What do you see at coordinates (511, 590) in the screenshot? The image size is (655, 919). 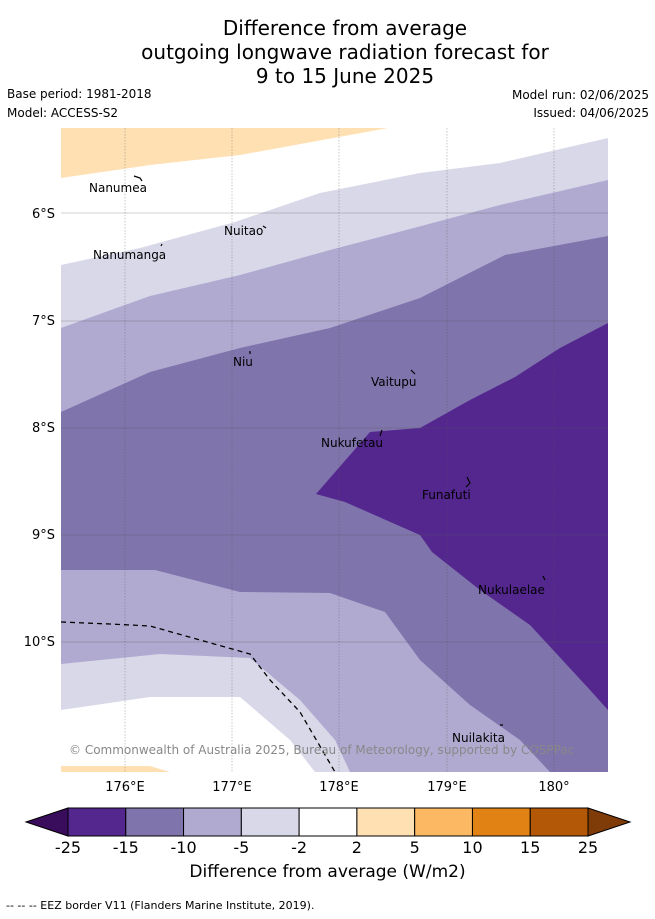 I see `place-label-nukulaelae: Nukulaelae` at bounding box center [511, 590].